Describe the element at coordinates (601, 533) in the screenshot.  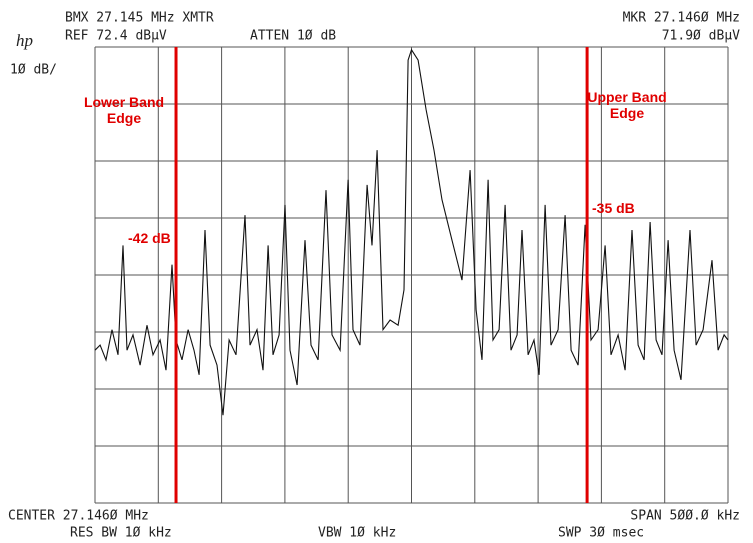
I see `sweep-time: SWP 3Ø msec` at that location.